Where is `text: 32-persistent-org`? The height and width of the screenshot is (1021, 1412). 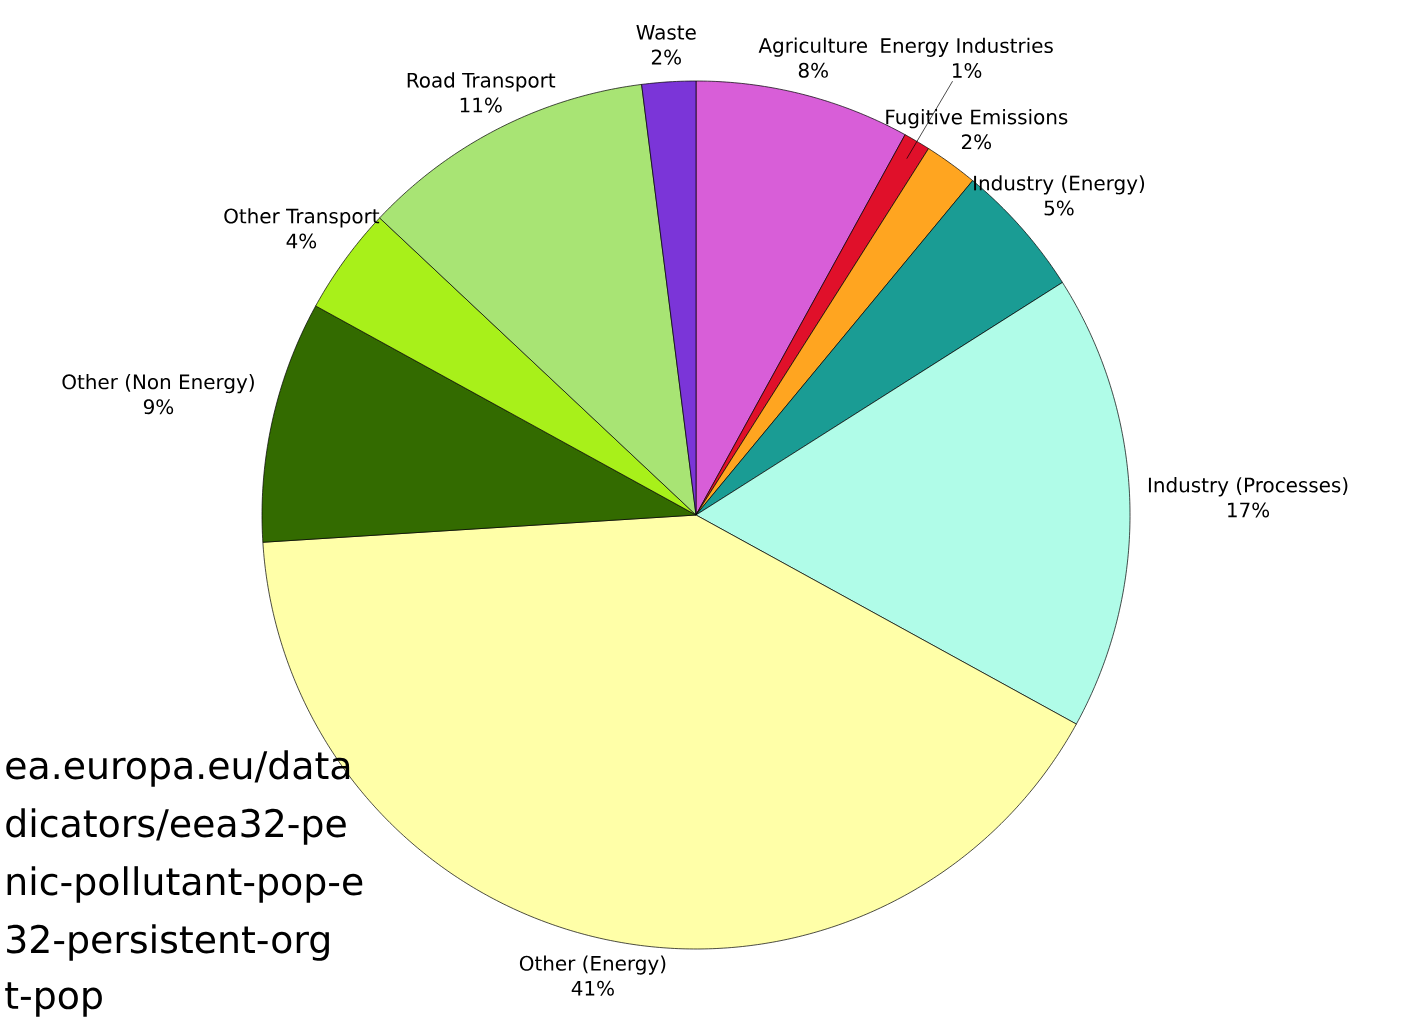
text: 32-persistent-org is located at coordinates (168, 942).